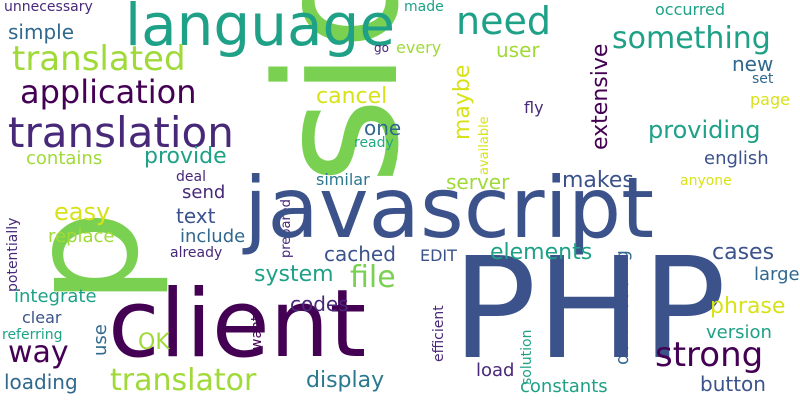  Describe the element at coordinates (564, 386) in the screenshot. I see `word-constants: constants` at that location.